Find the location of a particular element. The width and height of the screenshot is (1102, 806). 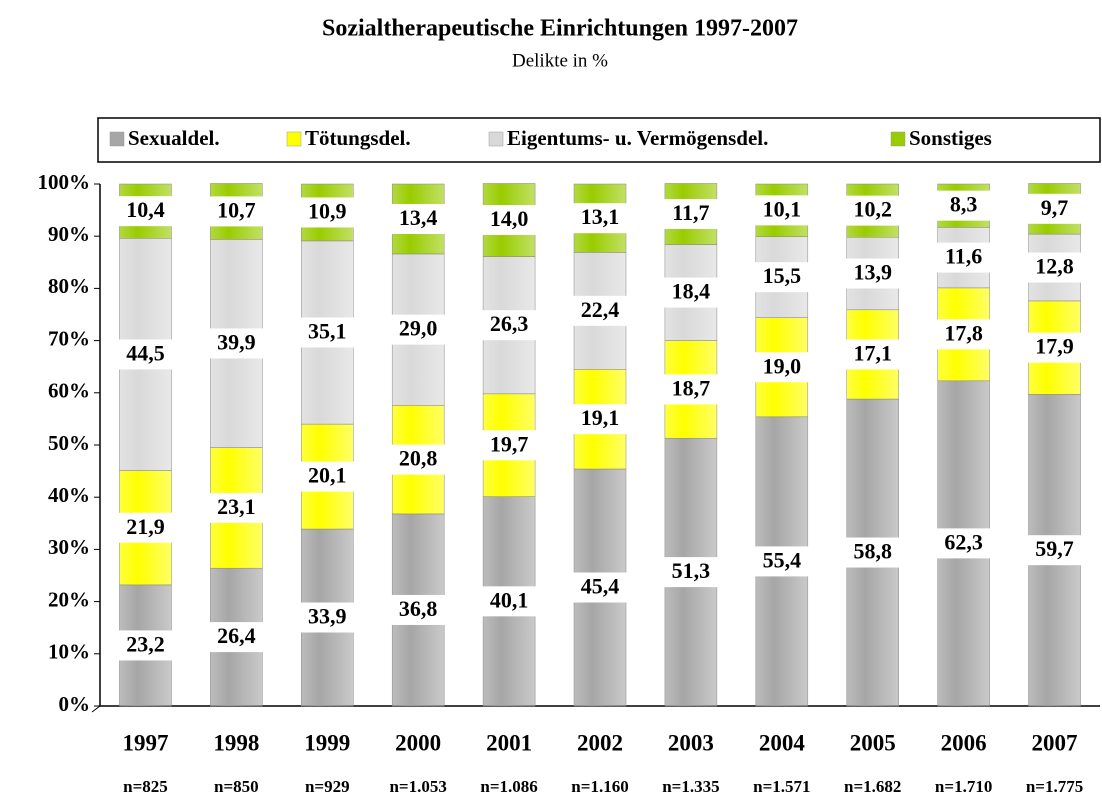

data-label: 13,9 is located at coordinates (872, 272).